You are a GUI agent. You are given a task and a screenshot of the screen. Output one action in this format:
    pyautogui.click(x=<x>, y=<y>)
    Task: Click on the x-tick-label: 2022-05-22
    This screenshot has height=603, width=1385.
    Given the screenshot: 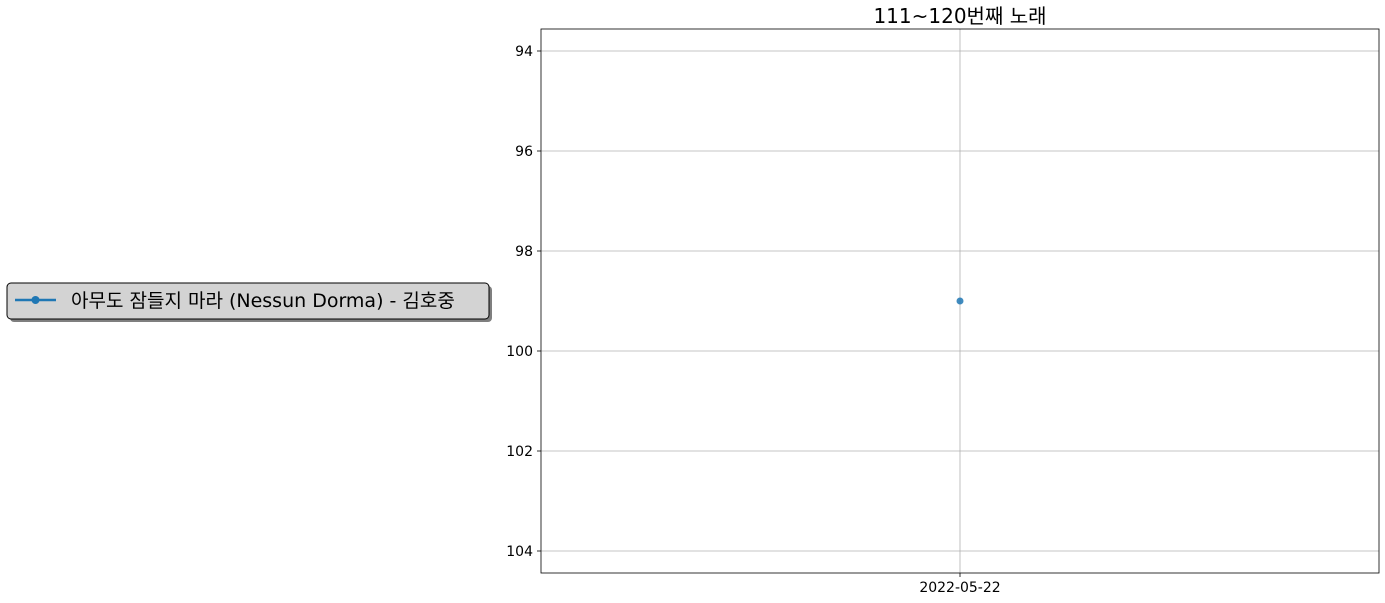 What is the action you would take?
    pyautogui.click(x=959, y=588)
    